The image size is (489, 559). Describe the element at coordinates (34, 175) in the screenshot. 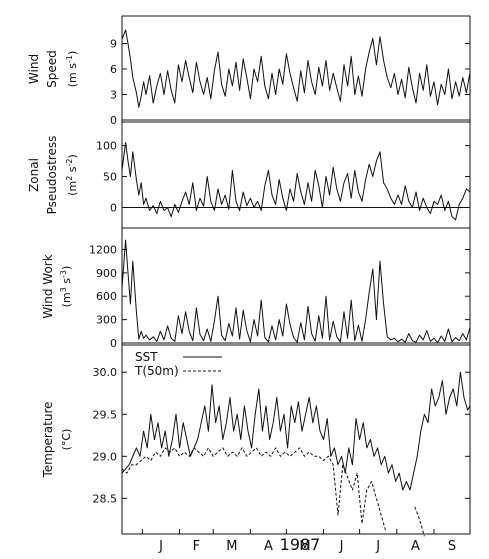

I see `y-axis-label: Zonal` at that location.